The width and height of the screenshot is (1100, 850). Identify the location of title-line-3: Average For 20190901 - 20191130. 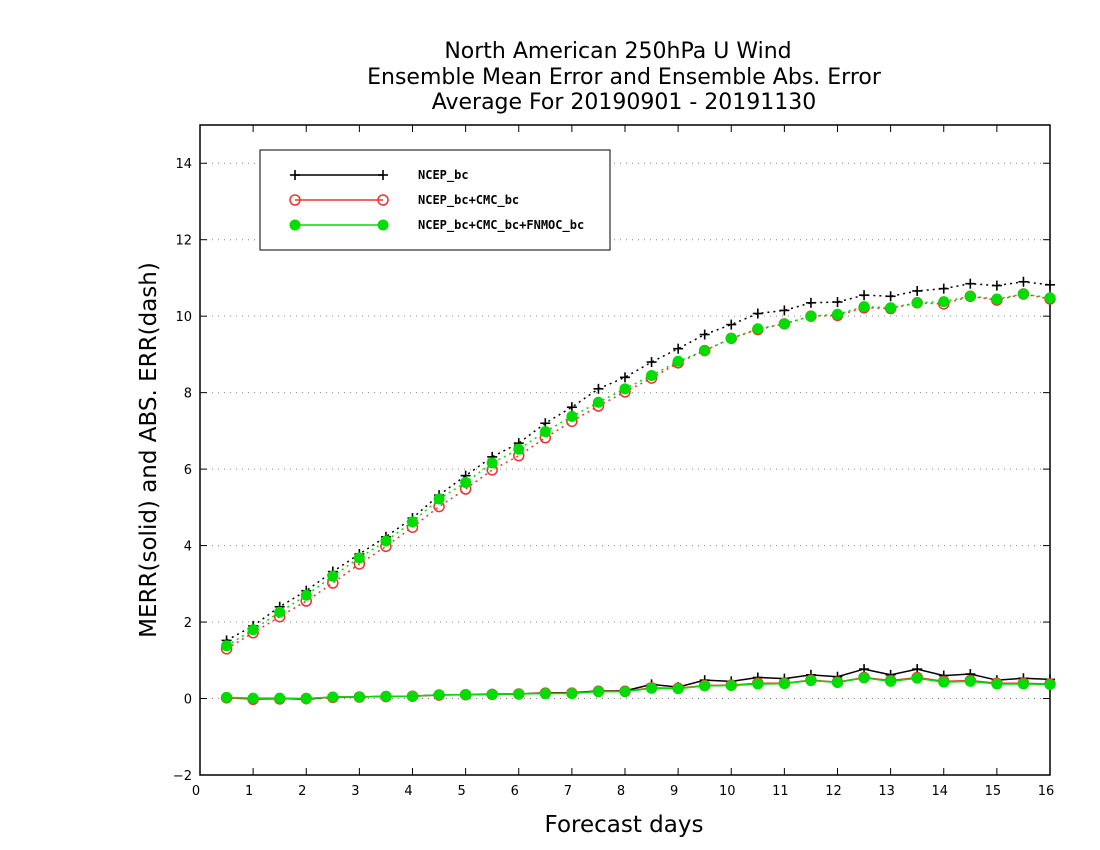
(624, 102).